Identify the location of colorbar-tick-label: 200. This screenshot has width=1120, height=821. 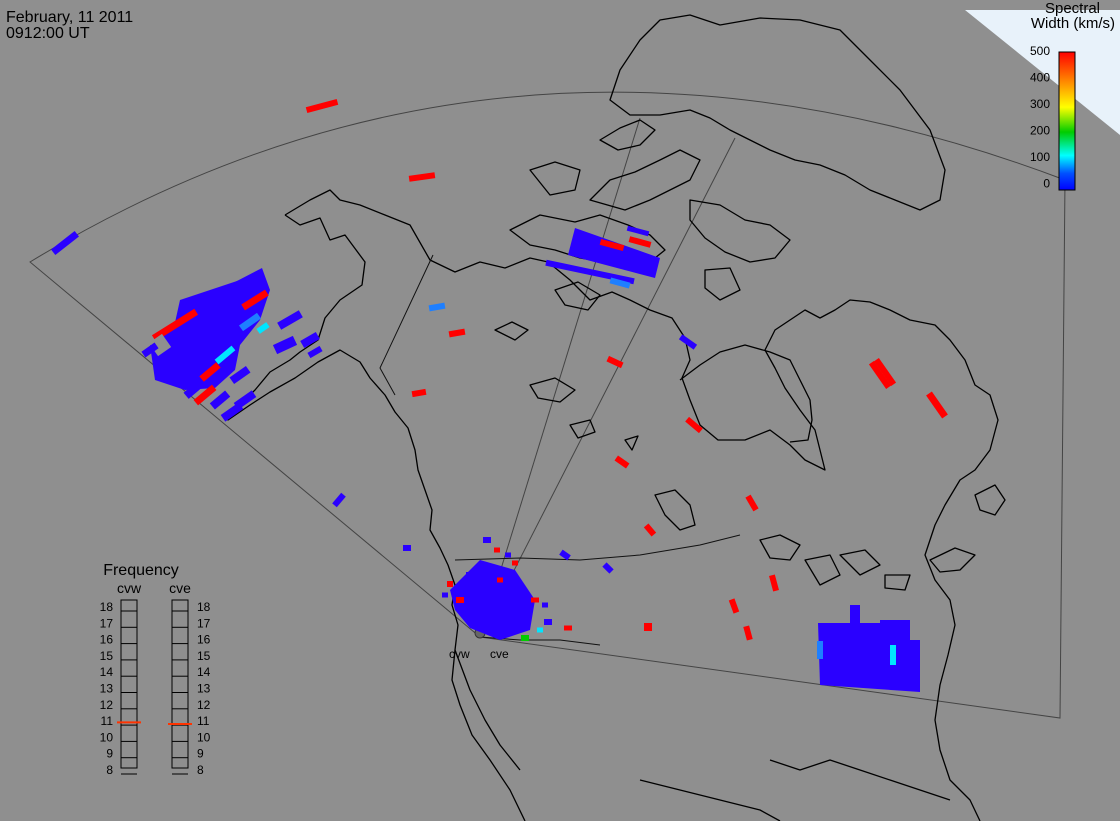
(1040, 131).